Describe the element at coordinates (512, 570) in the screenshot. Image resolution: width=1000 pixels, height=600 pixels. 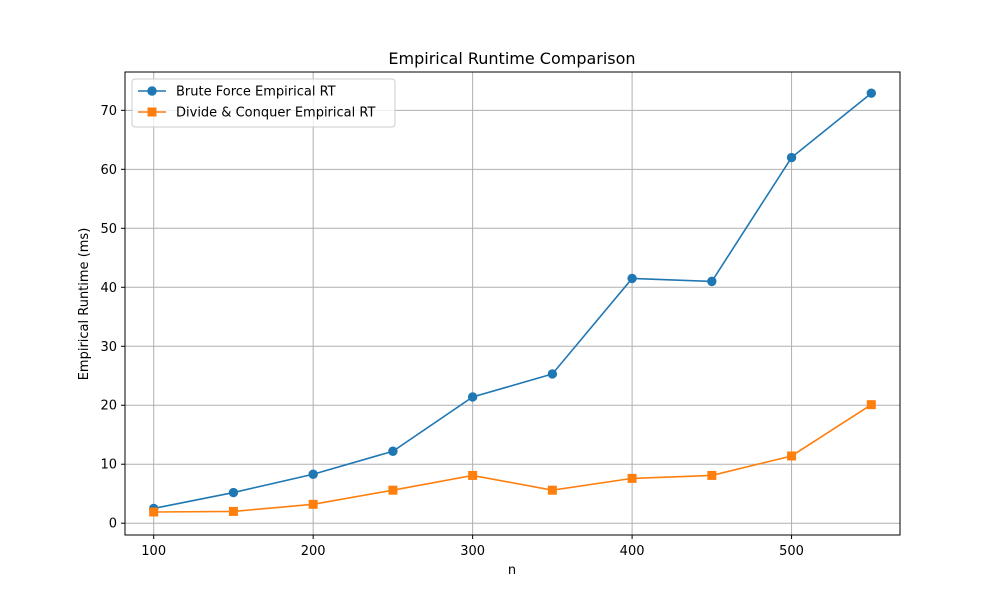
I see `x-axis-label: n` at that location.